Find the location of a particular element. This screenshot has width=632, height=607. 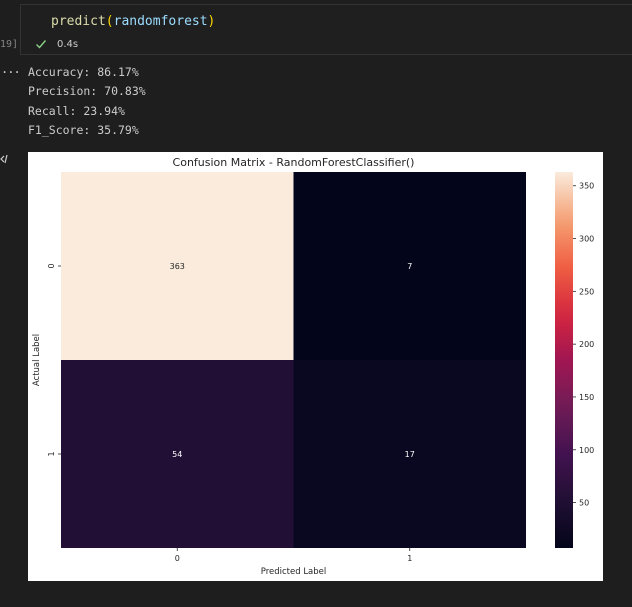

code-line: predict(randomforest) is located at coordinates (133, 21).